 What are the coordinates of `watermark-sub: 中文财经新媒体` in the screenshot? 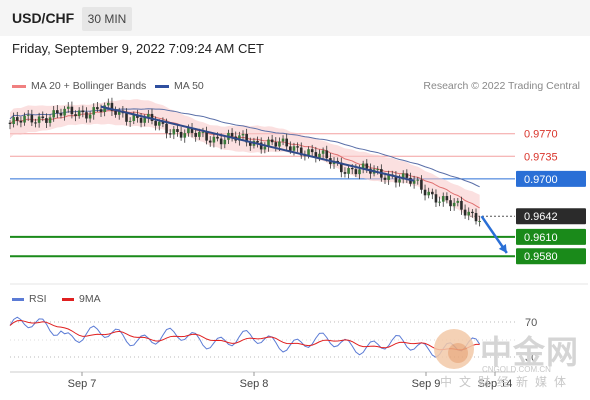 It's located at (507, 382).